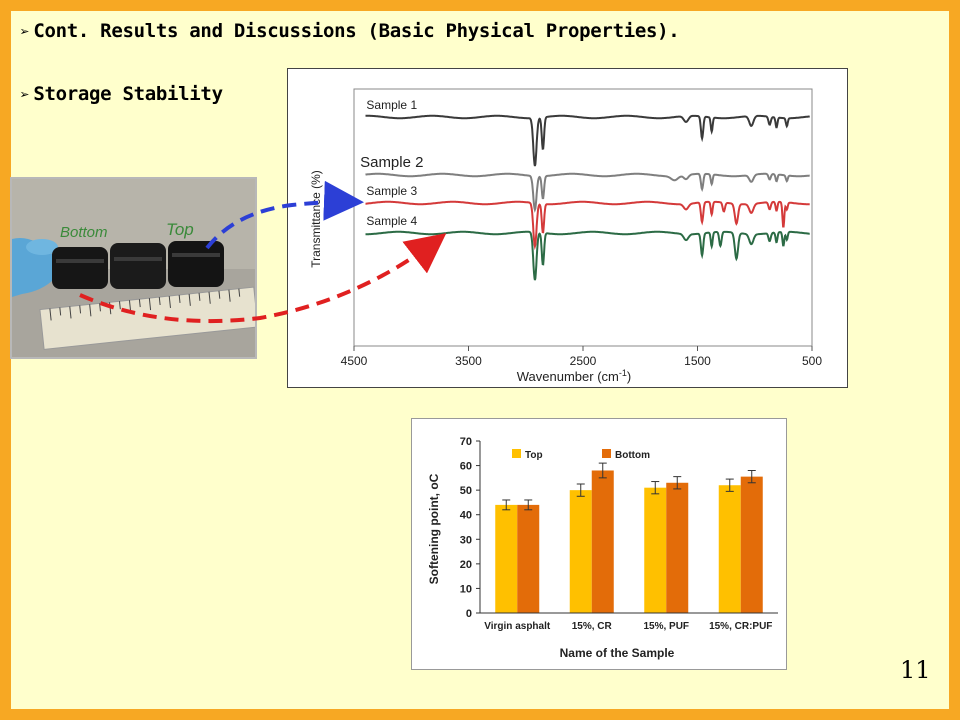 The width and height of the screenshot is (960, 720). What do you see at coordinates (466, 491) in the screenshot?
I see `bar-y-tick-label: 50` at bounding box center [466, 491].